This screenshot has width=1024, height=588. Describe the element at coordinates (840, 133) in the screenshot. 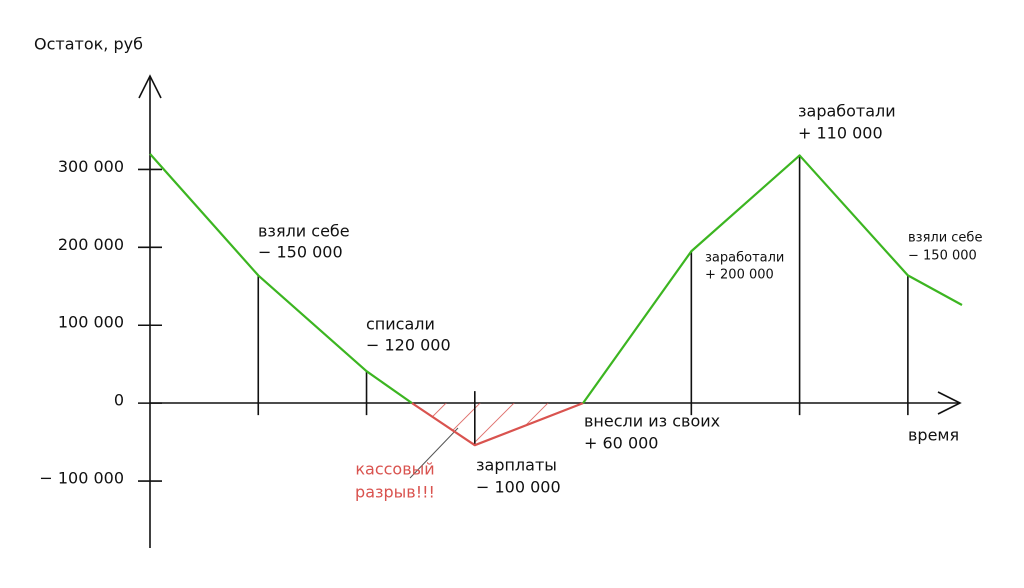

I see `annotation: + 110 000` at that location.